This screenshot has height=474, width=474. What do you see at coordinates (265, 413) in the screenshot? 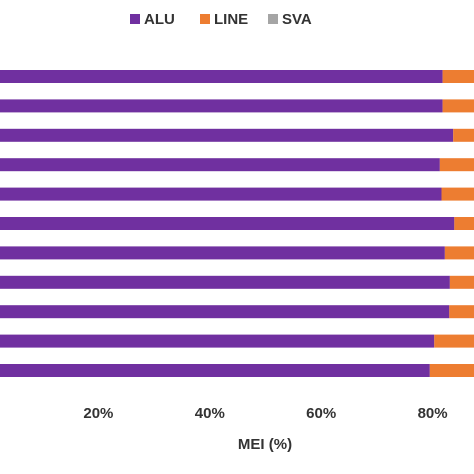
I see `x-axis-ticks: 20% 40% 60% 80%` at bounding box center [265, 413].